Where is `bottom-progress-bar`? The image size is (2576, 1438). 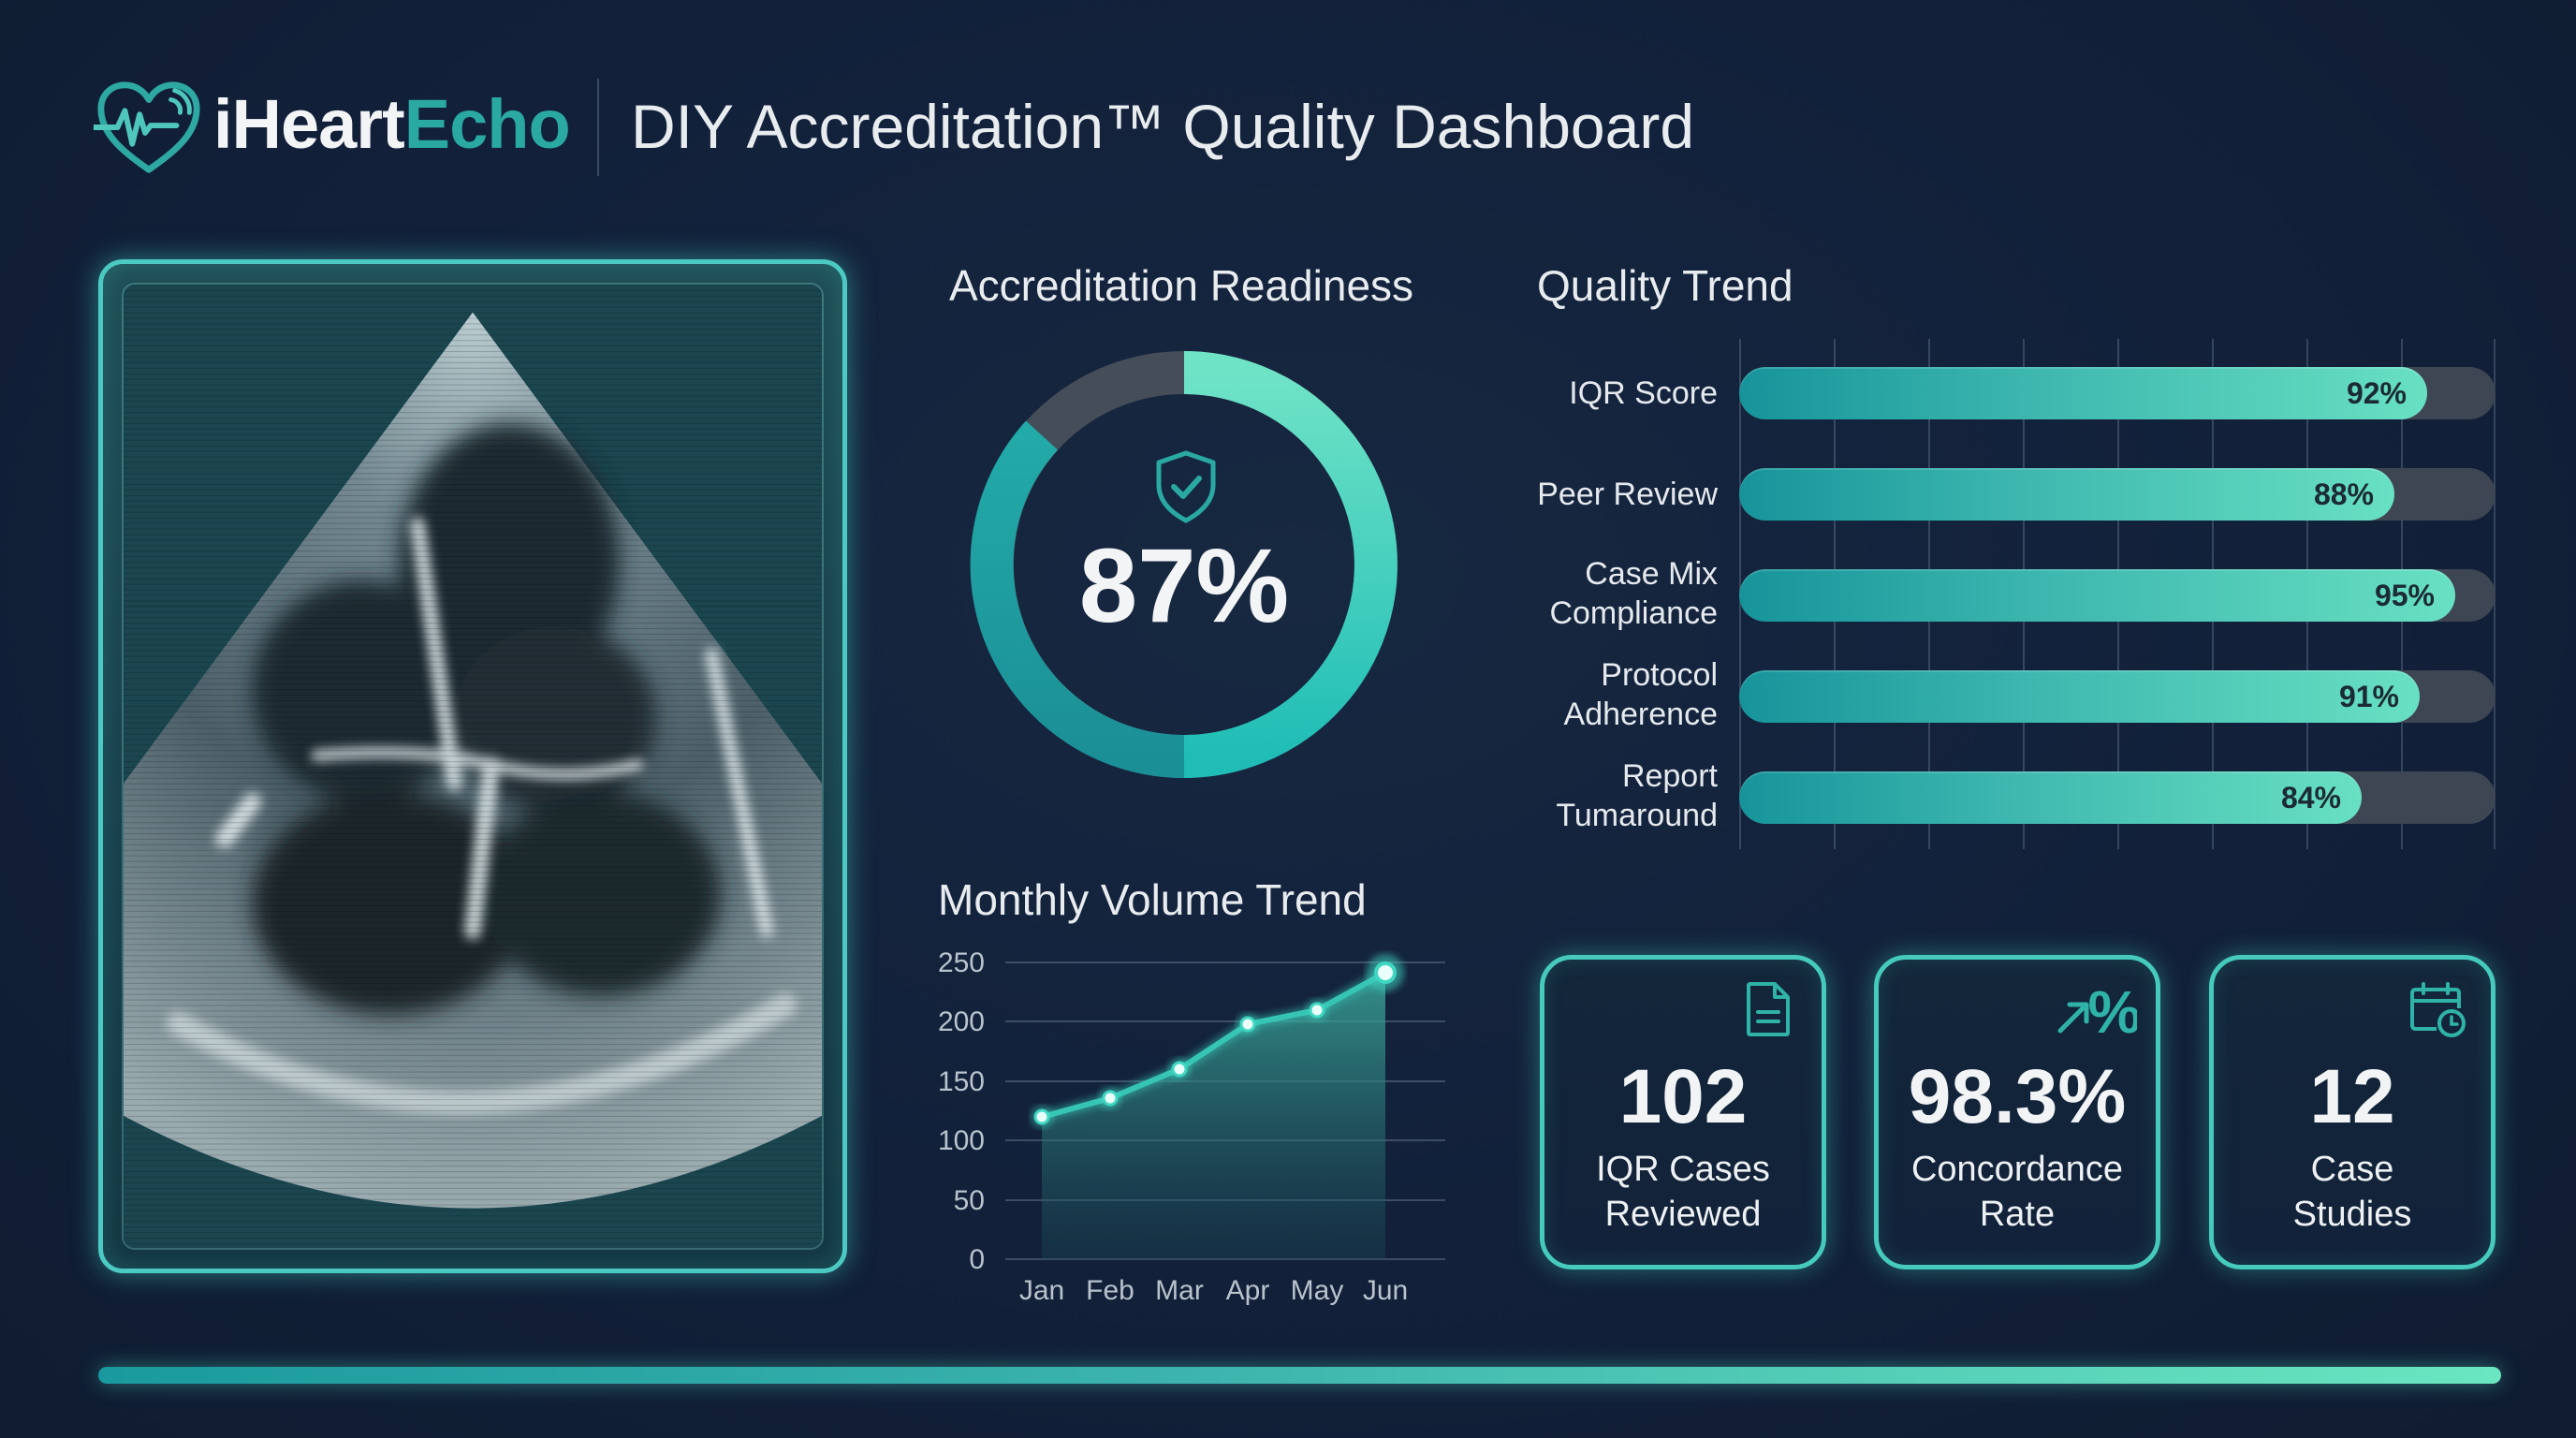 bottom-progress-bar is located at coordinates (1299, 1375).